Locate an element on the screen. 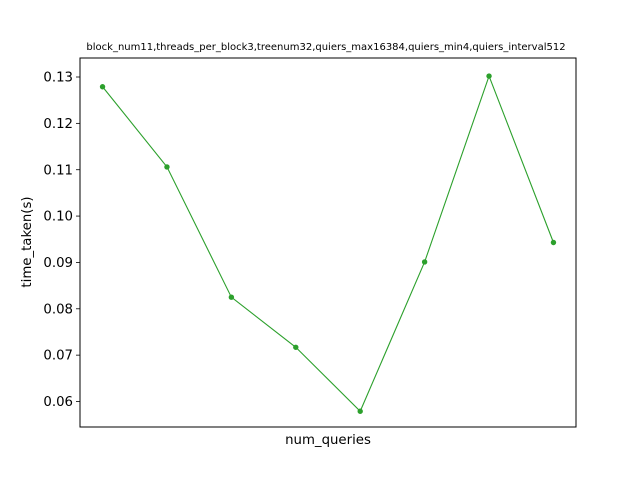  x-axis-title: num_queries is located at coordinates (328, 440).